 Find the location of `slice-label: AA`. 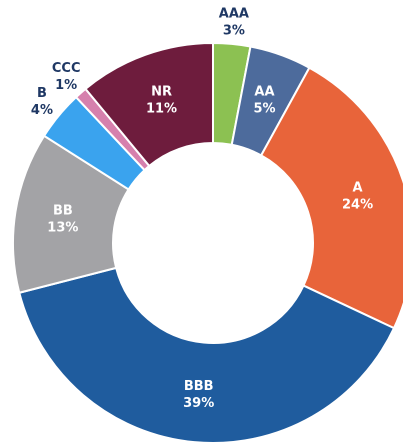

slice-label: AA is located at coordinates (264, 91).